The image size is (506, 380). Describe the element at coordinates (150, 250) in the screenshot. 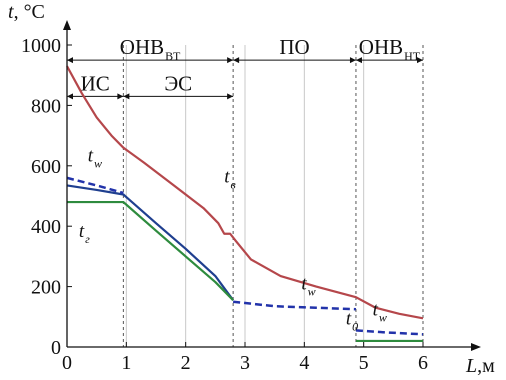

I see `series-line-tг` at that location.